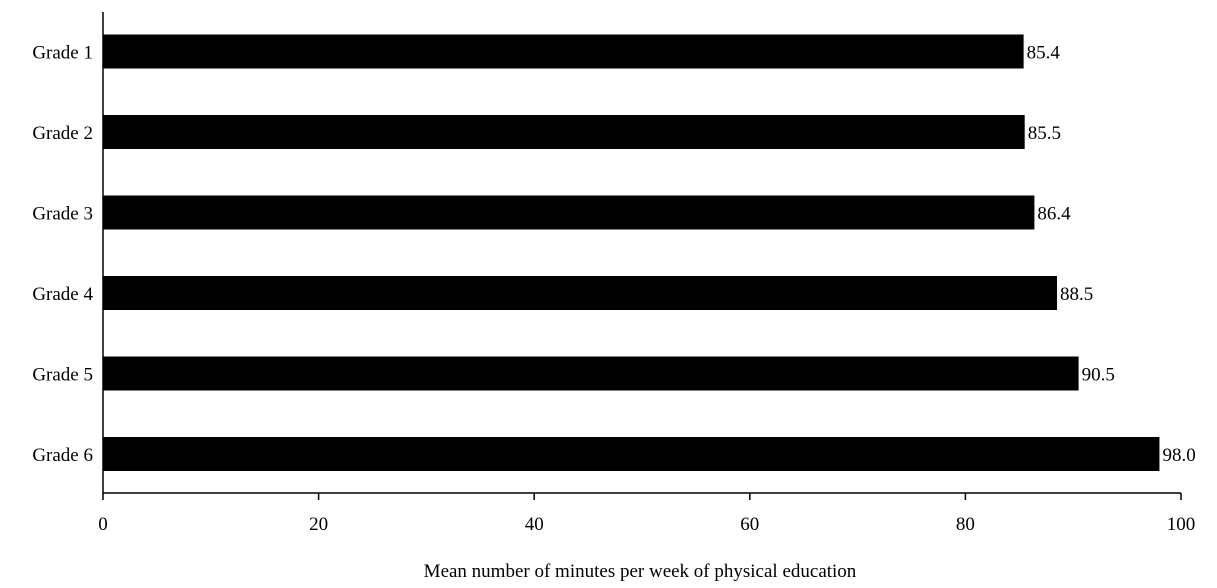 This screenshot has height=588, width=1217. I want to click on y-tick-label: Grade 2, so click(62, 133).